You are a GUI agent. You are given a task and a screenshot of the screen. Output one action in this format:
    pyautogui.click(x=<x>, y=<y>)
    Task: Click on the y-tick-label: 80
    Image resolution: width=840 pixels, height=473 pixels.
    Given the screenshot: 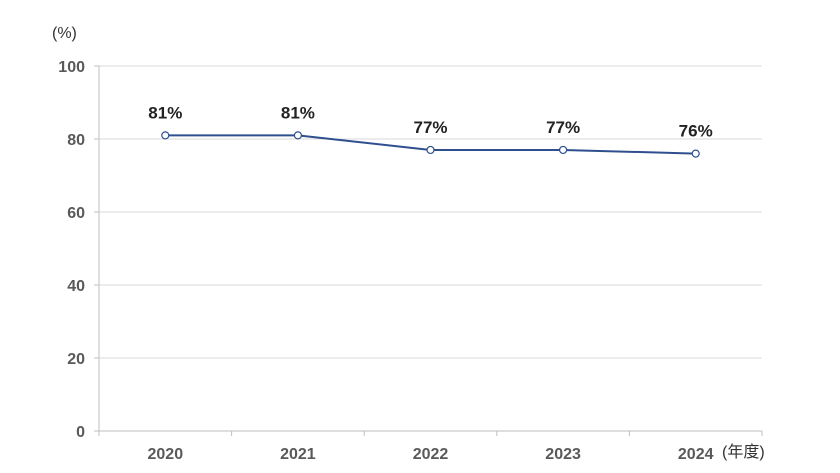 What is the action you would take?
    pyautogui.click(x=76, y=140)
    